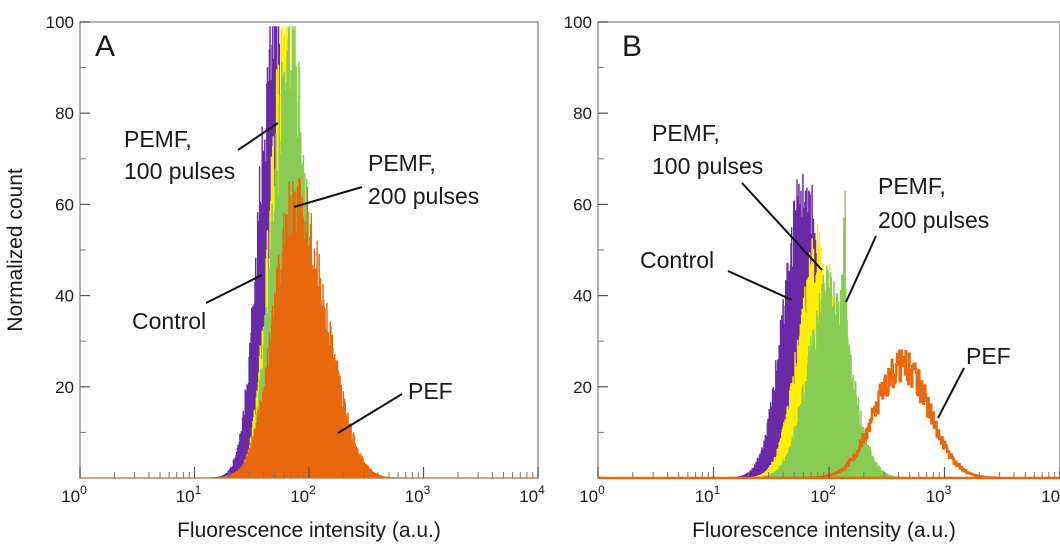 This screenshot has width=1060, height=546. What do you see at coordinates (632, 46) in the screenshot?
I see `panel-letter-b: B` at bounding box center [632, 46].